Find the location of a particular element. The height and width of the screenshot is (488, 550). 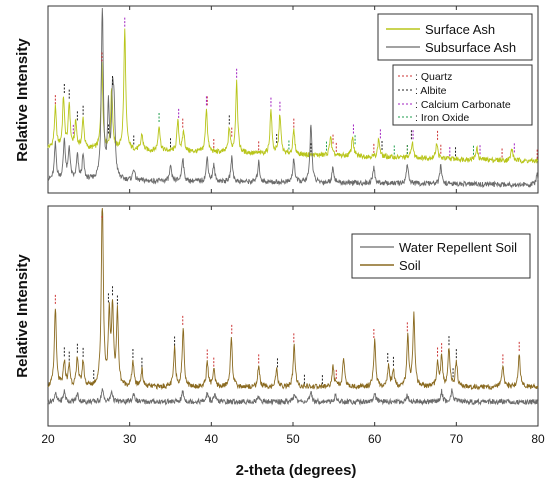

x-tick-label: 40 is located at coordinates (212, 439).